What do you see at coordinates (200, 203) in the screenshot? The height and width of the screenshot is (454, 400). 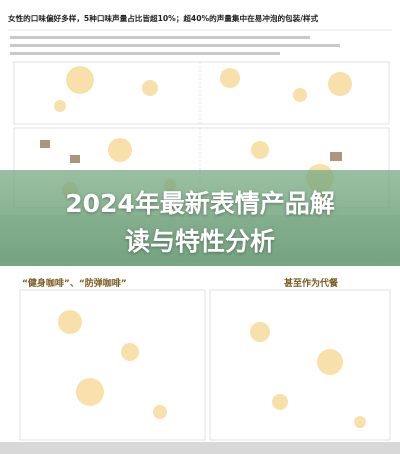 I see `banner-title: 2024年最新表情产品解` at bounding box center [200, 203].